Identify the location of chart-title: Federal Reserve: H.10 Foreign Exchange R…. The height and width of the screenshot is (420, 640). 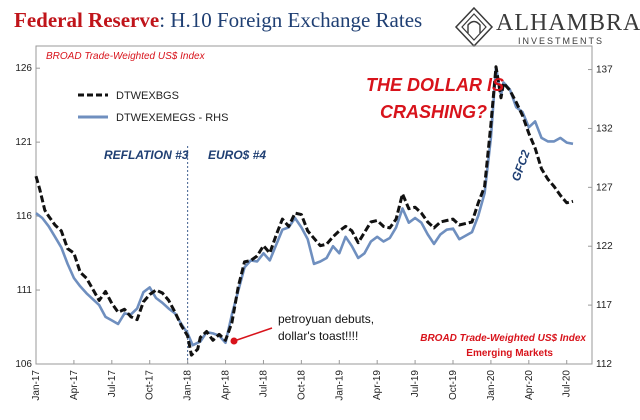
(218, 20).